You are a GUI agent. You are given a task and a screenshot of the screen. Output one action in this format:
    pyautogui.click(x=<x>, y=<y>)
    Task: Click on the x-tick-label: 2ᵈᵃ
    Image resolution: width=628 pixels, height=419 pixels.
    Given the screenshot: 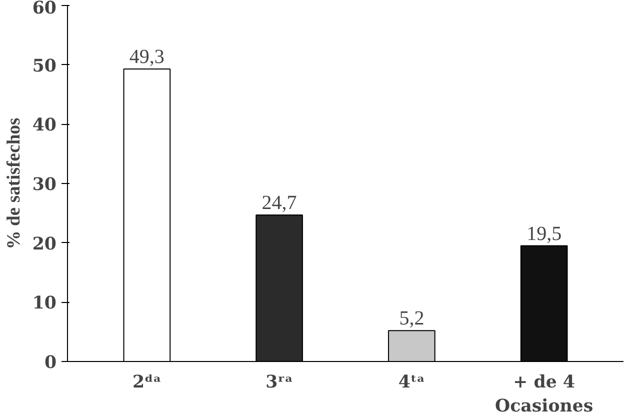 What is the action you would take?
    pyautogui.click(x=147, y=382)
    